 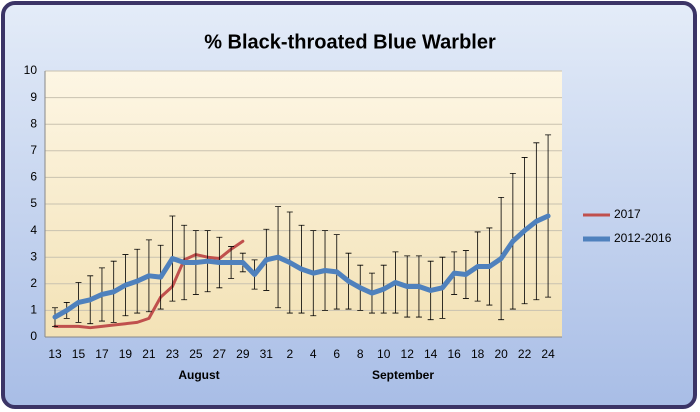 What do you see at coordinates (196, 354) in the screenshot?
I see `x-tick-label: 25` at bounding box center [196, 354].